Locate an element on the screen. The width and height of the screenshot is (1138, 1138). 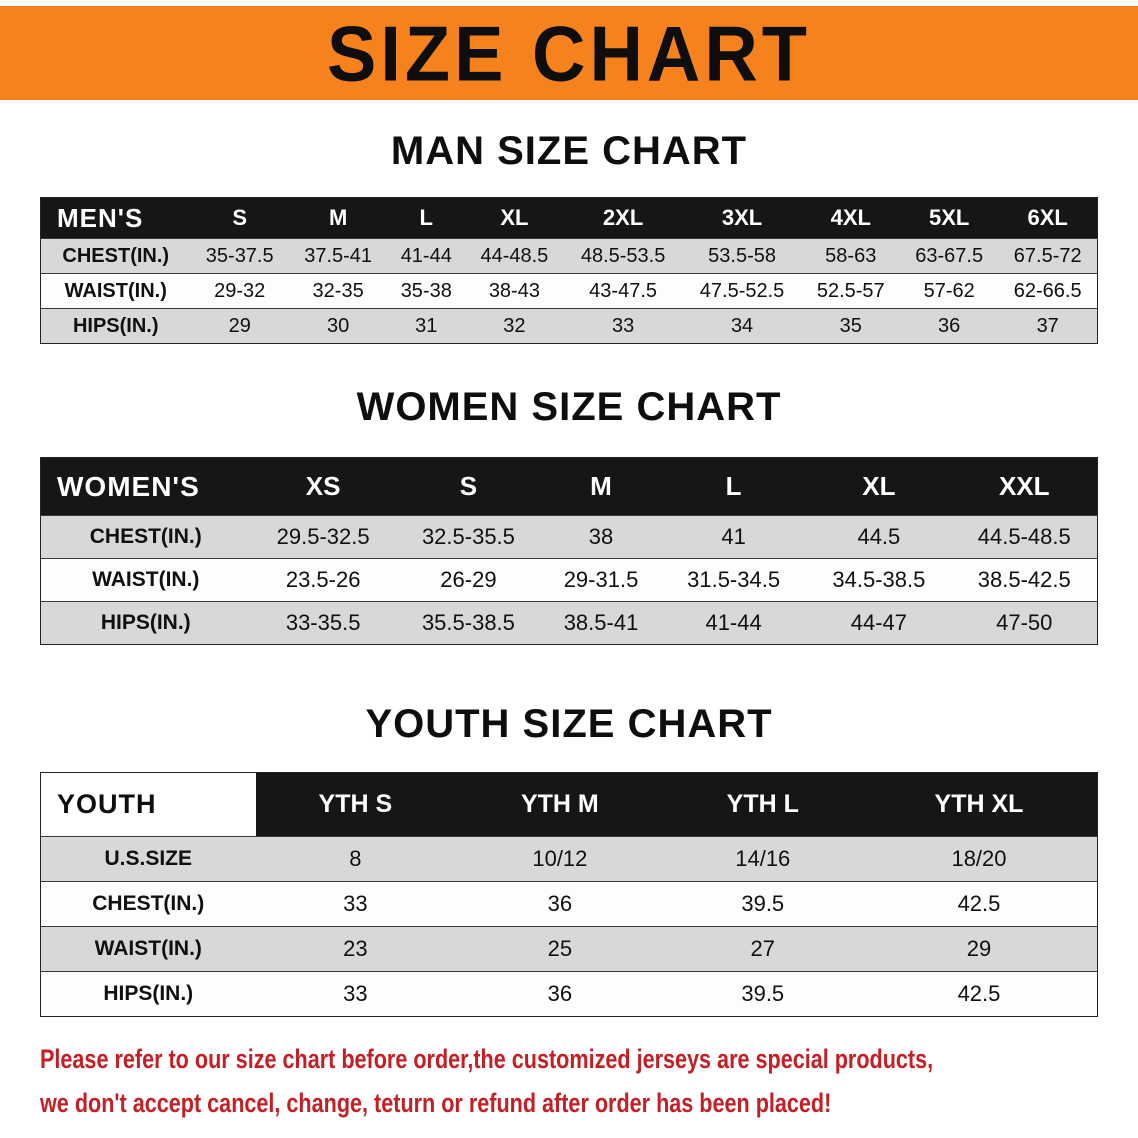
value-cell: 52.5-57 is located at coordinates (850, 291).